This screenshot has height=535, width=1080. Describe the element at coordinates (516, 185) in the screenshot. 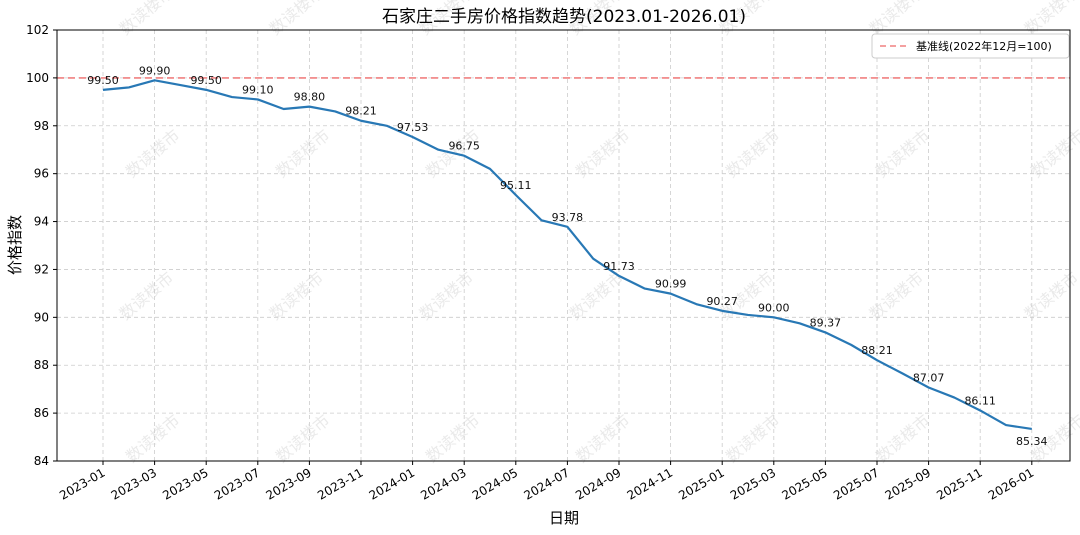

I see `data-label: 95.11` at that location.